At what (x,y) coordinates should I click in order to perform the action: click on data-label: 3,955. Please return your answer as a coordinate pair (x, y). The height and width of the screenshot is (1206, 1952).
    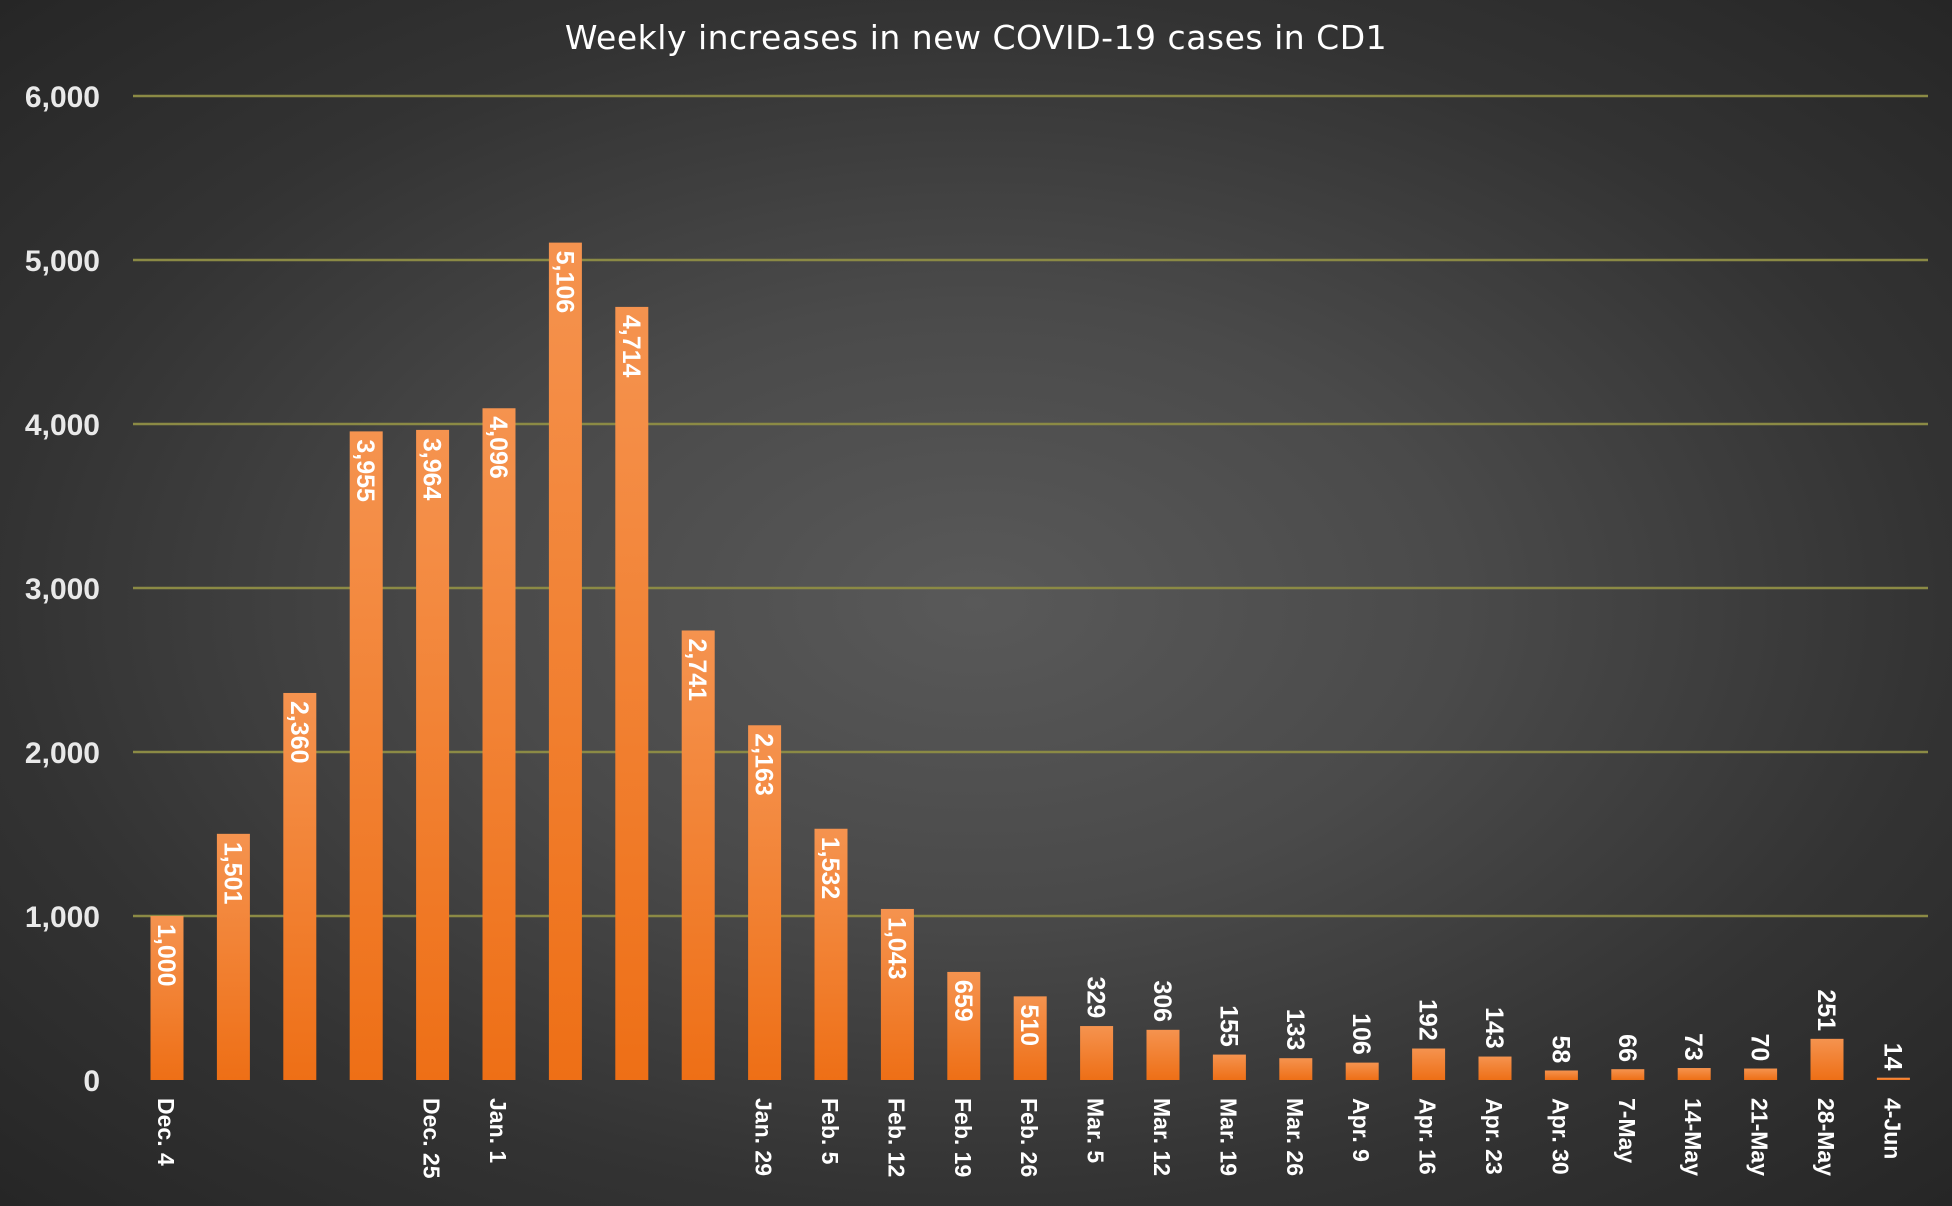
    Looking at the image, I should click on (365, 470).